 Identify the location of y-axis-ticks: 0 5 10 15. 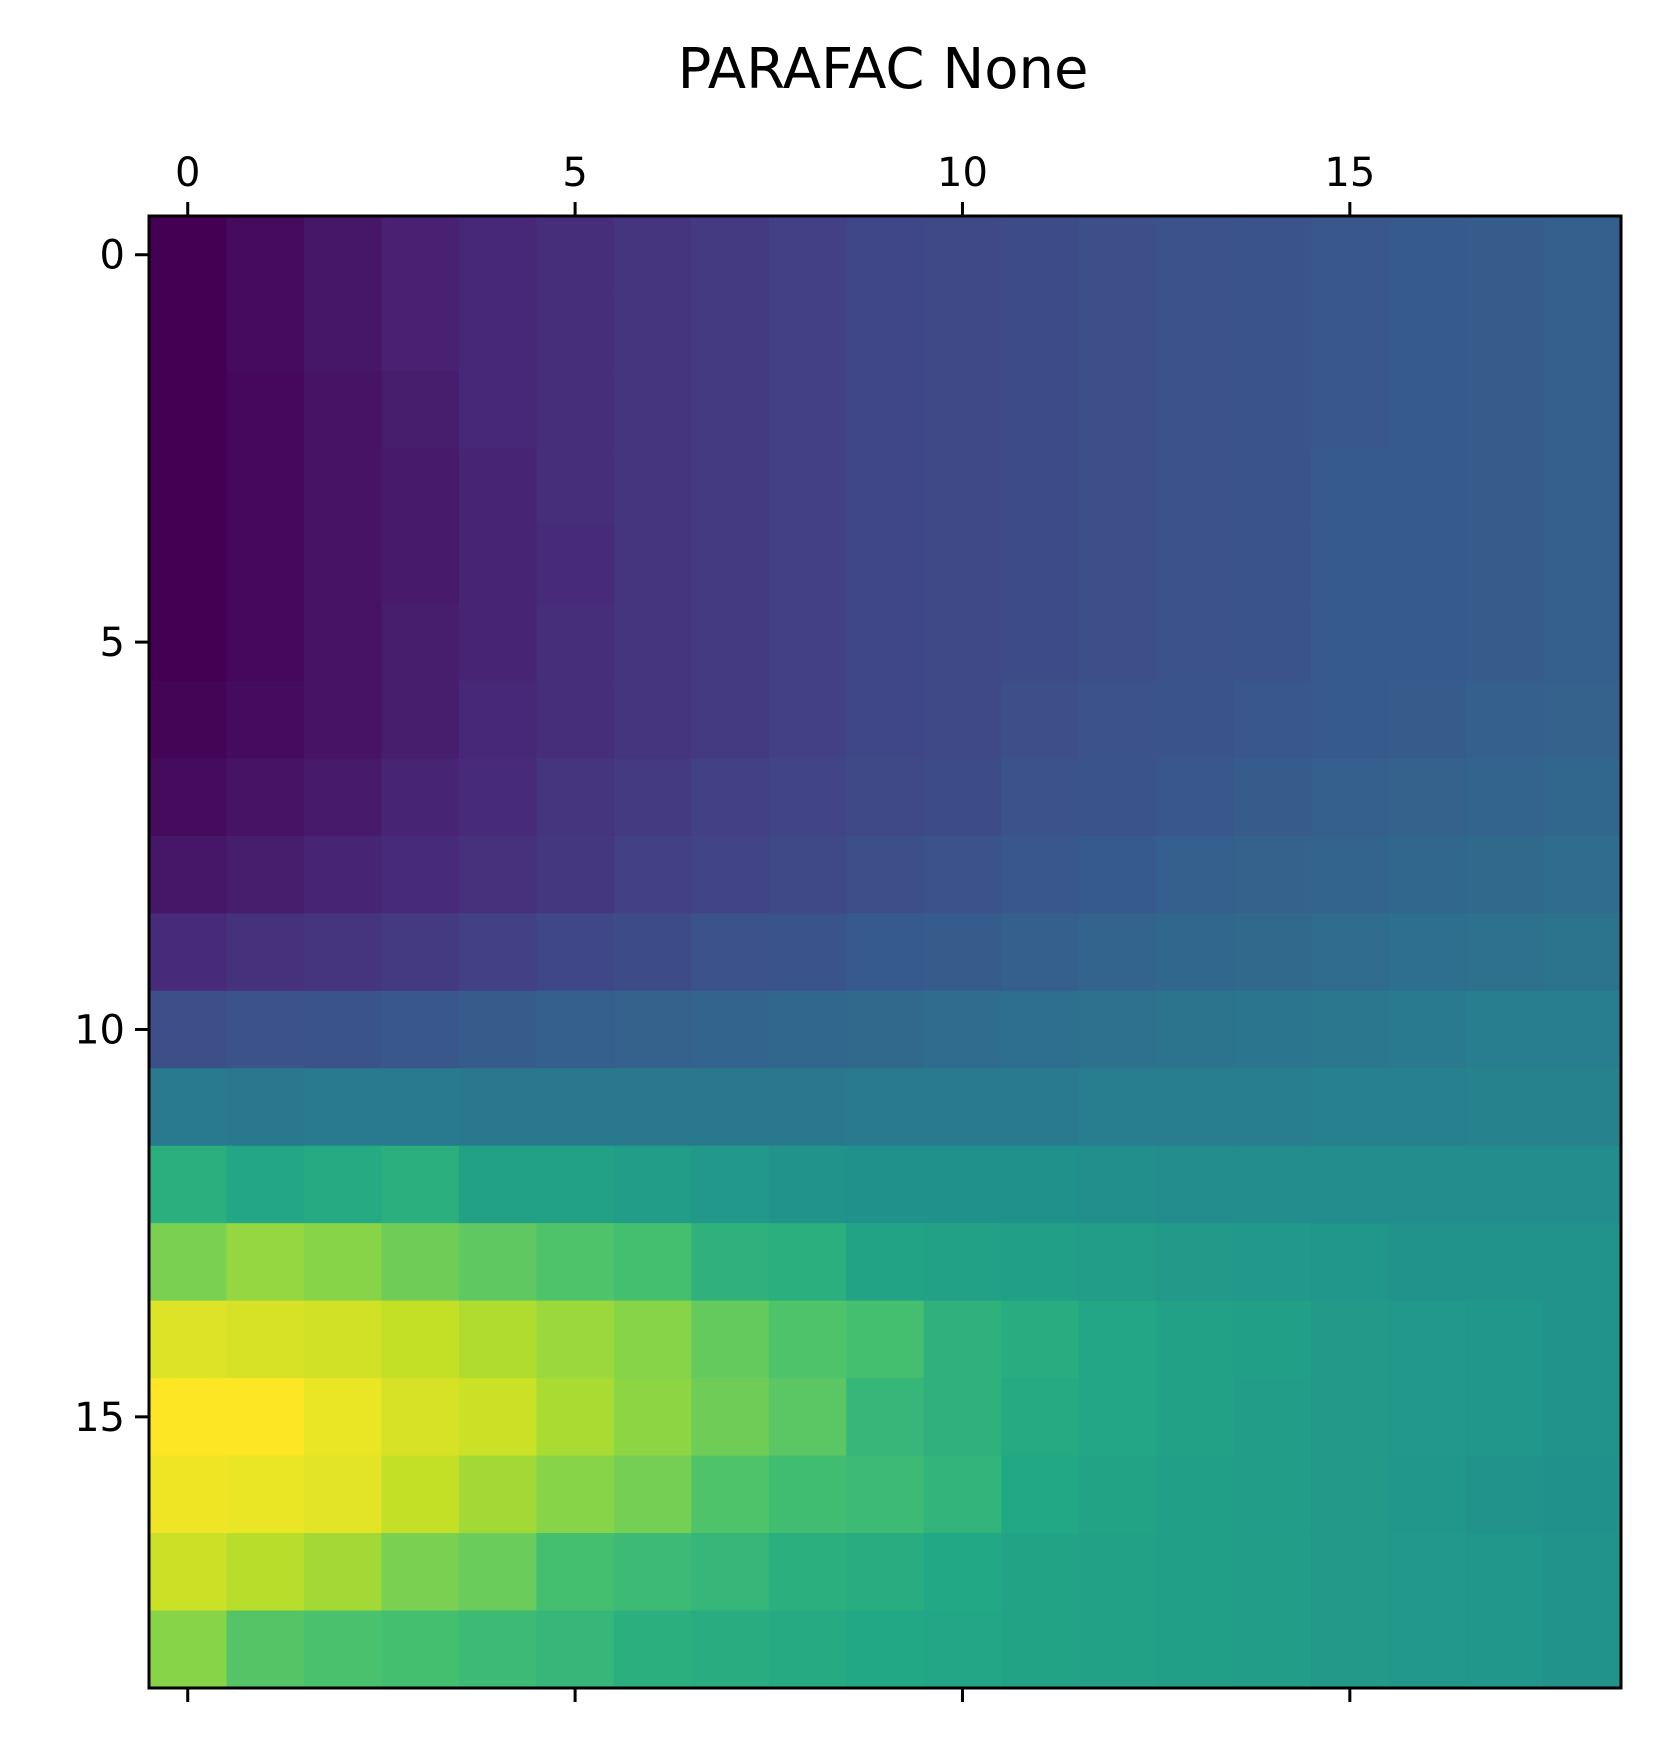
(111, 837).